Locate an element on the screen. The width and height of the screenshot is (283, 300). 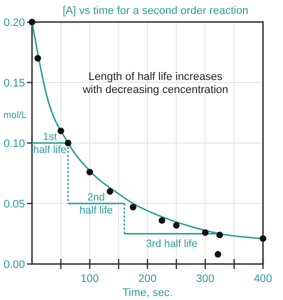
x-tick-label: 100 is located at coordinates (89, 279).